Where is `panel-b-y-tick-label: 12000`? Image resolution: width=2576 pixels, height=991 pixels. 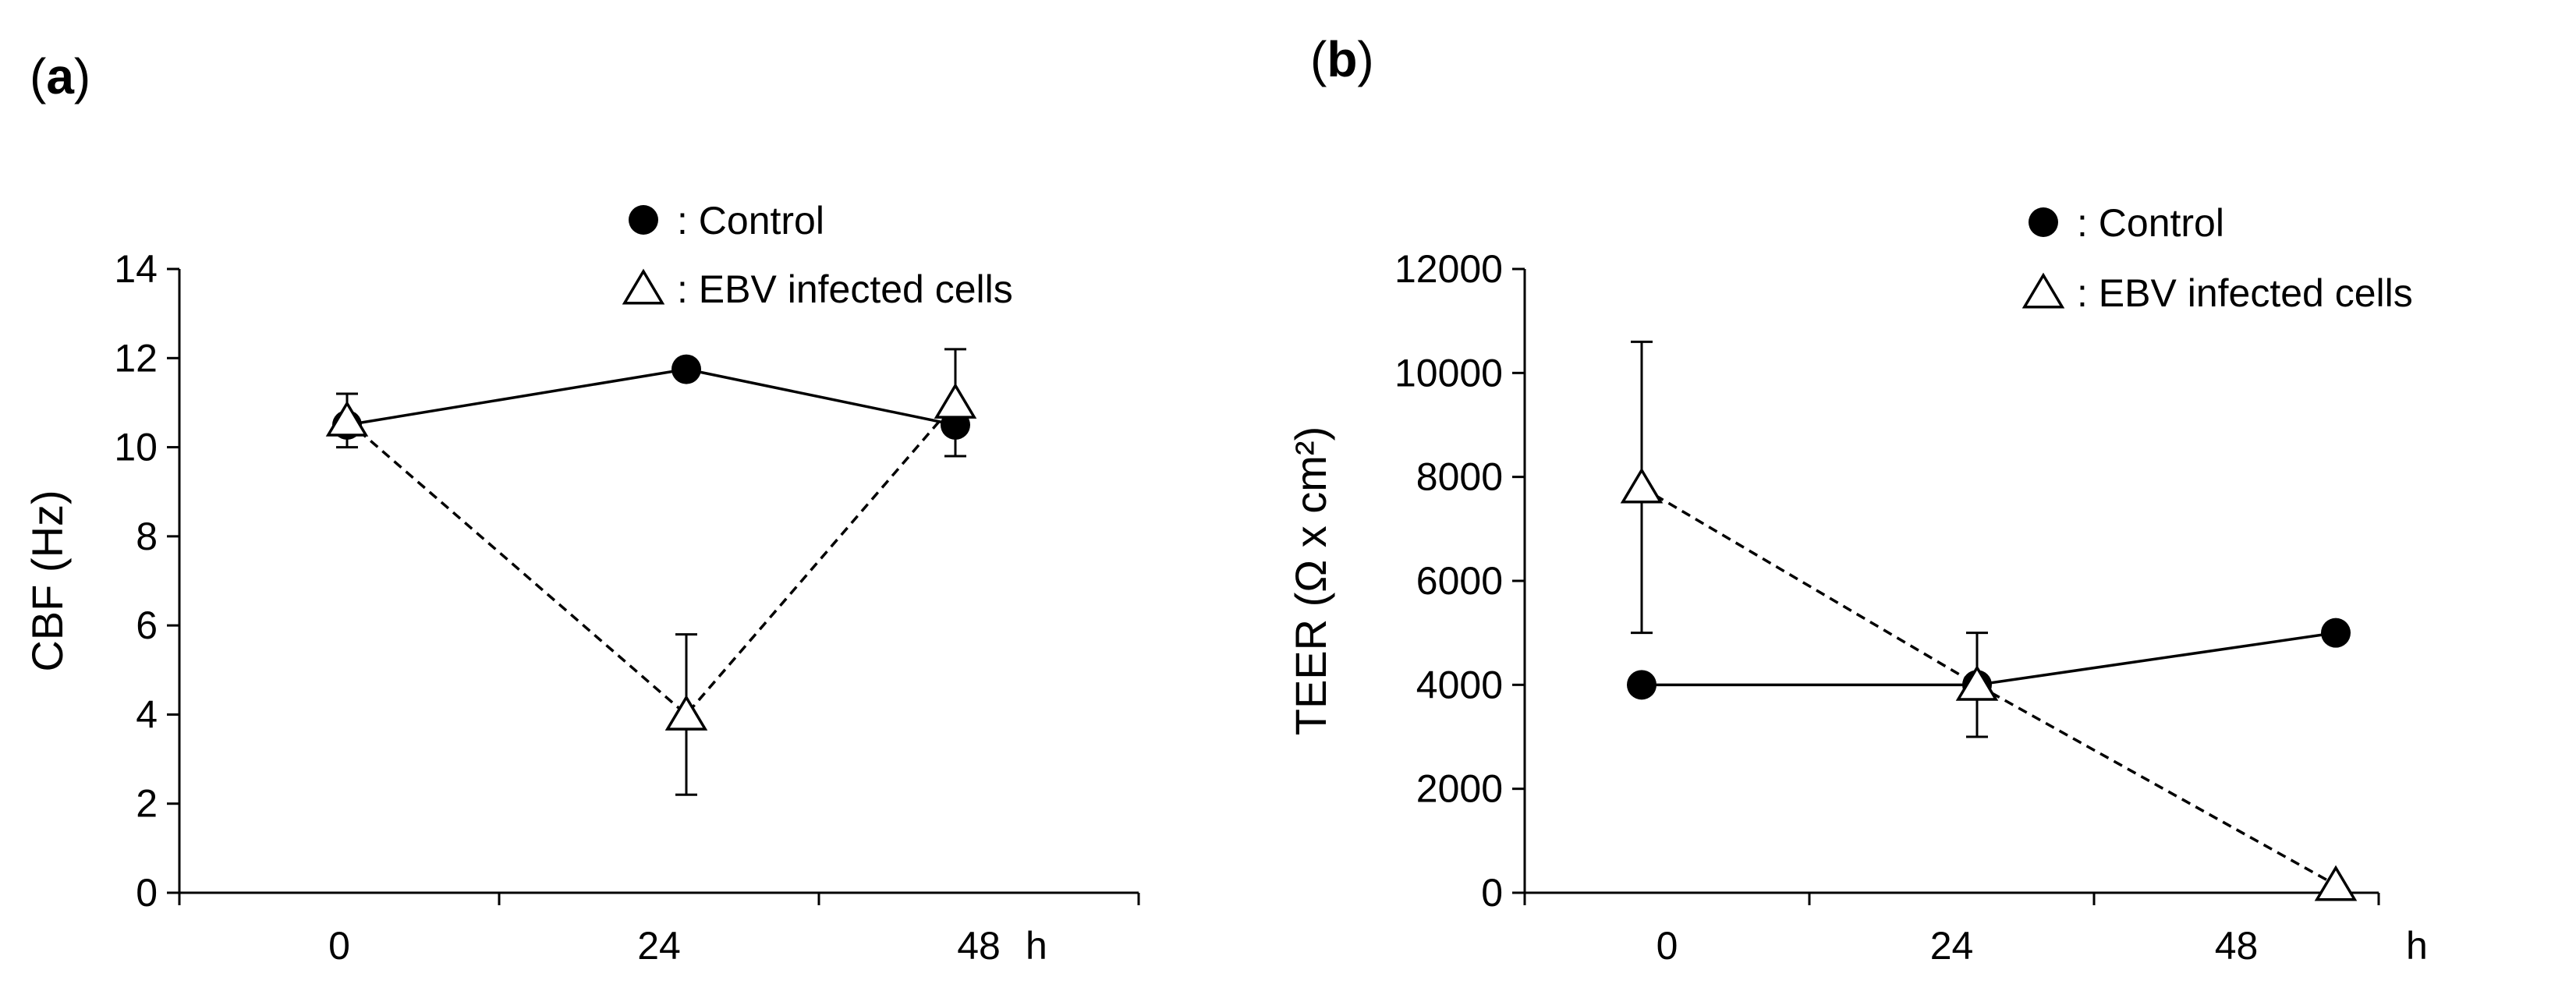
panel-b-y-tick-label: 12000 is located at coordinates (1448, 269).